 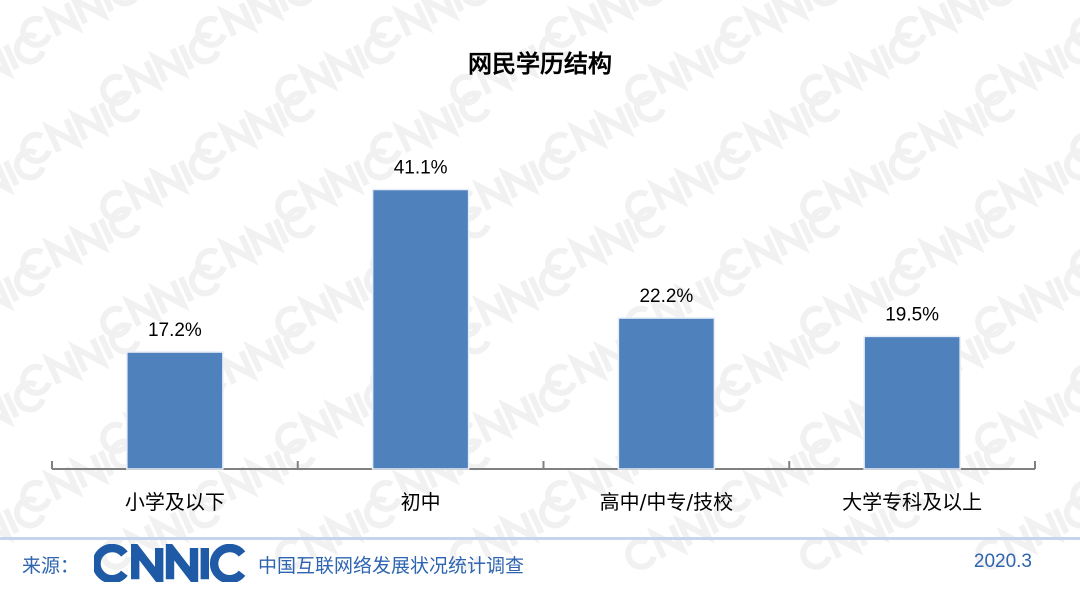 I want to click on organization-name: 中国互联网络发展状况统计调查, so click(x=391, y=566).